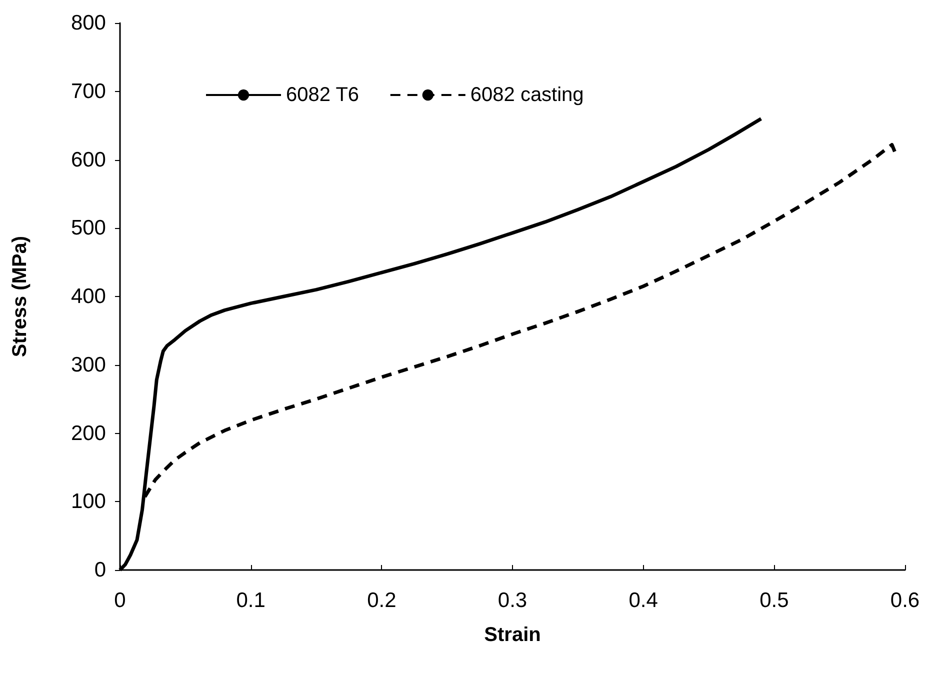 The height and width of the screenshot is (683, 937). I want to click on y-tick-label: 300, so click(88, 364).